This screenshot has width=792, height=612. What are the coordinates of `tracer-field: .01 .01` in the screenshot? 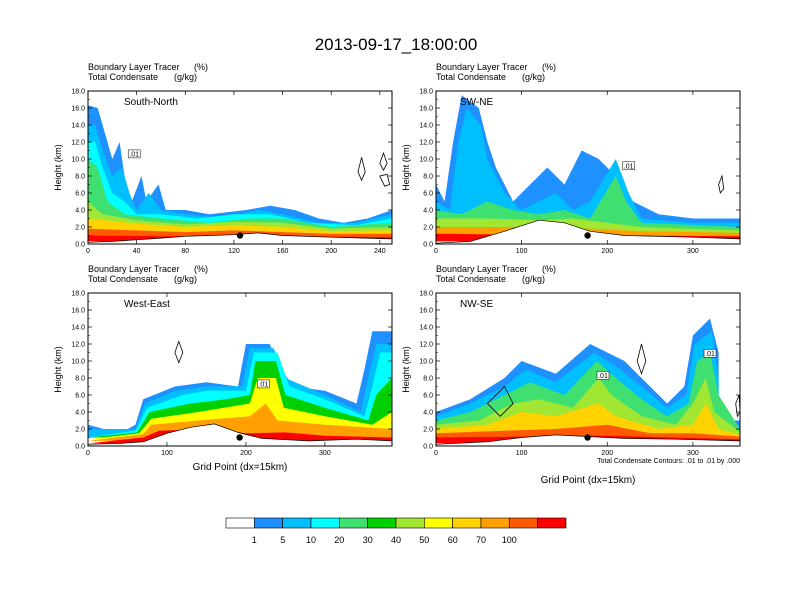 It's located at (588, 369).